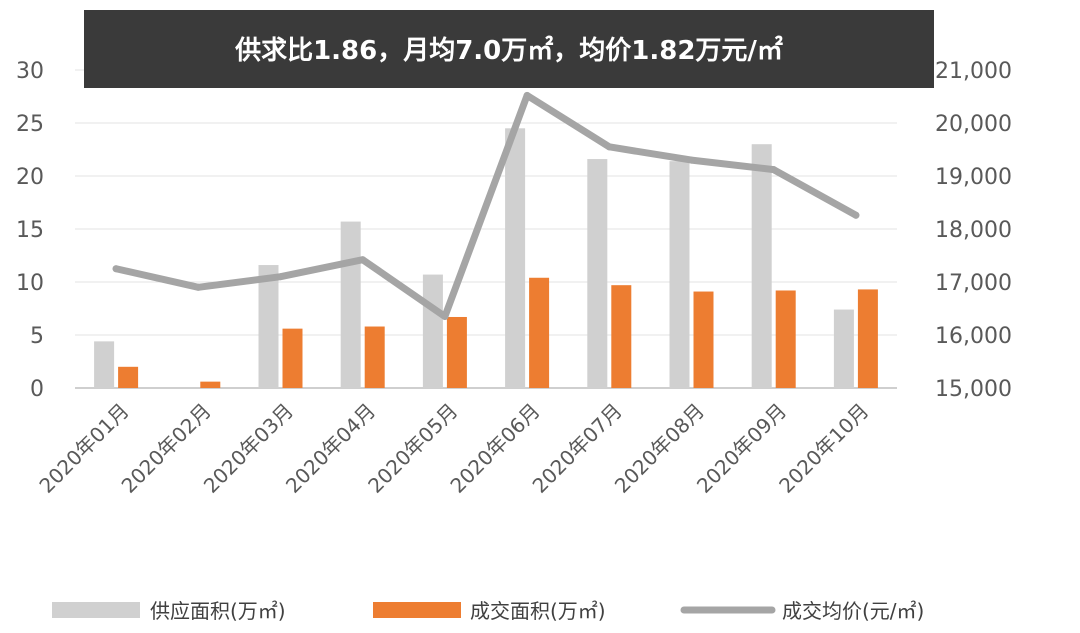  I want to click on legend-label-transaction: 成交面积(万㎡), so click(538, 611).